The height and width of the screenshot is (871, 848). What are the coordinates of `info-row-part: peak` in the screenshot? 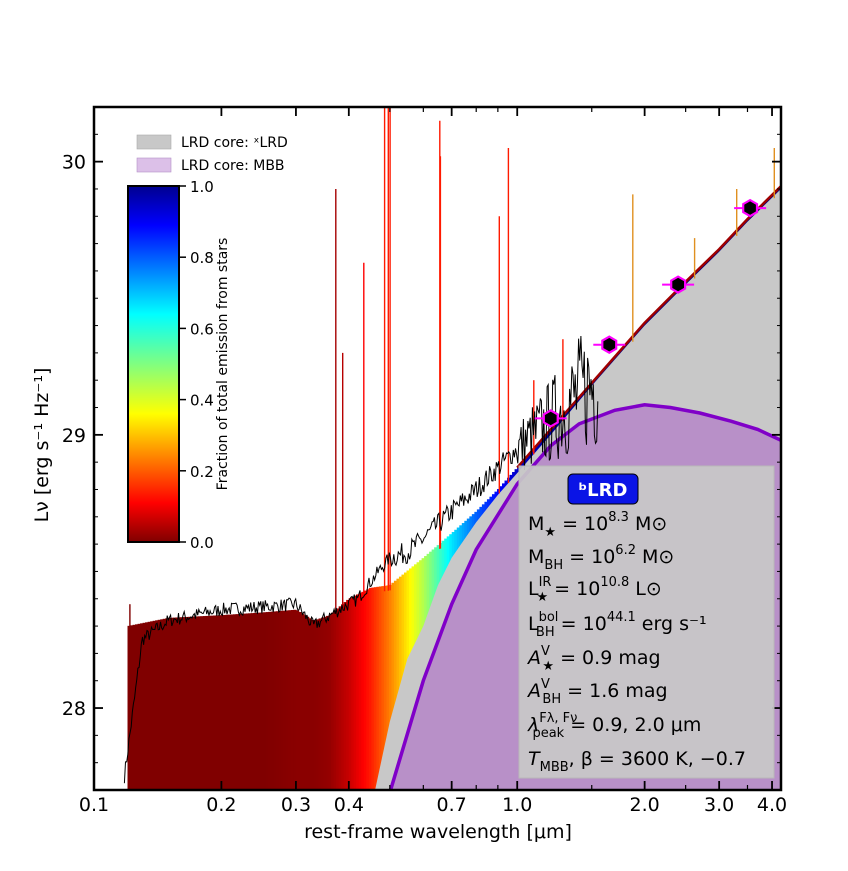 It's located at (548, 733).